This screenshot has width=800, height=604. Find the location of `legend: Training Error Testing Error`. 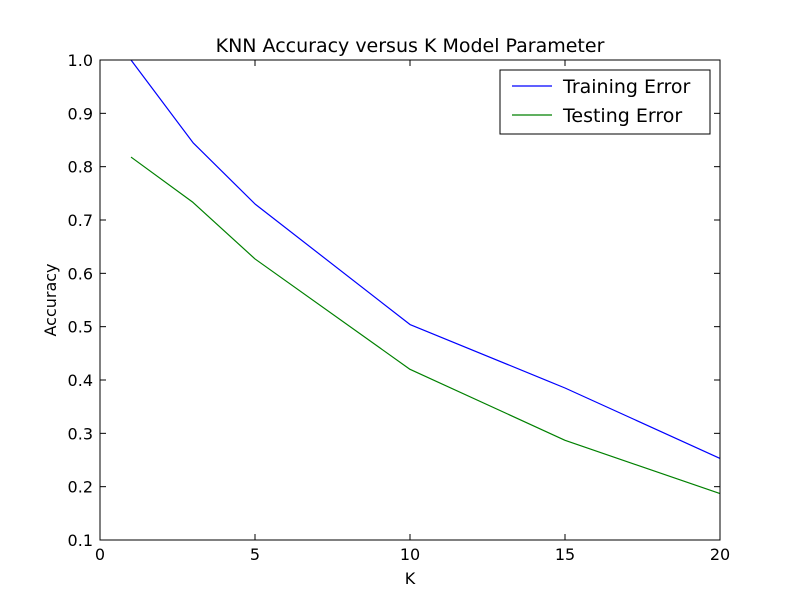

legend: Training Error Testing Error is located at coordinates (605, 102).